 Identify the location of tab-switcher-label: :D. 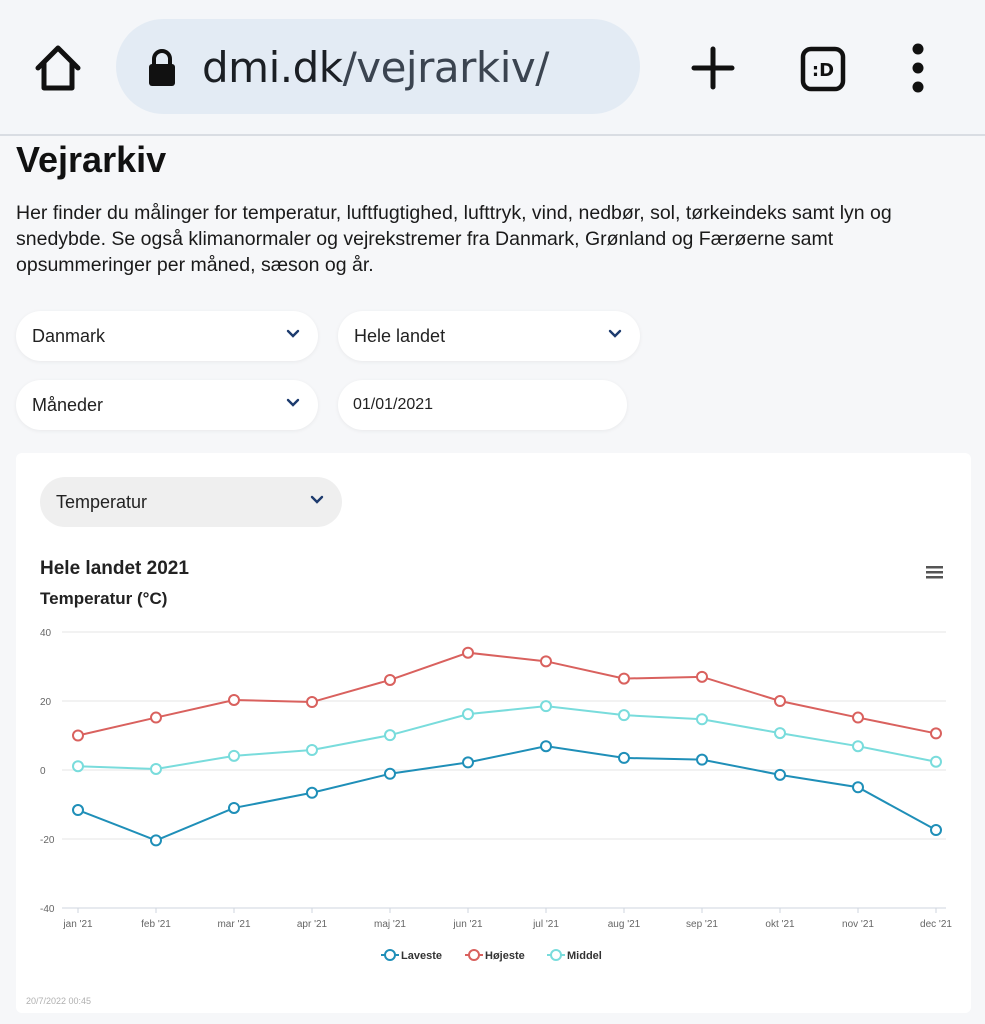
(823, 70).